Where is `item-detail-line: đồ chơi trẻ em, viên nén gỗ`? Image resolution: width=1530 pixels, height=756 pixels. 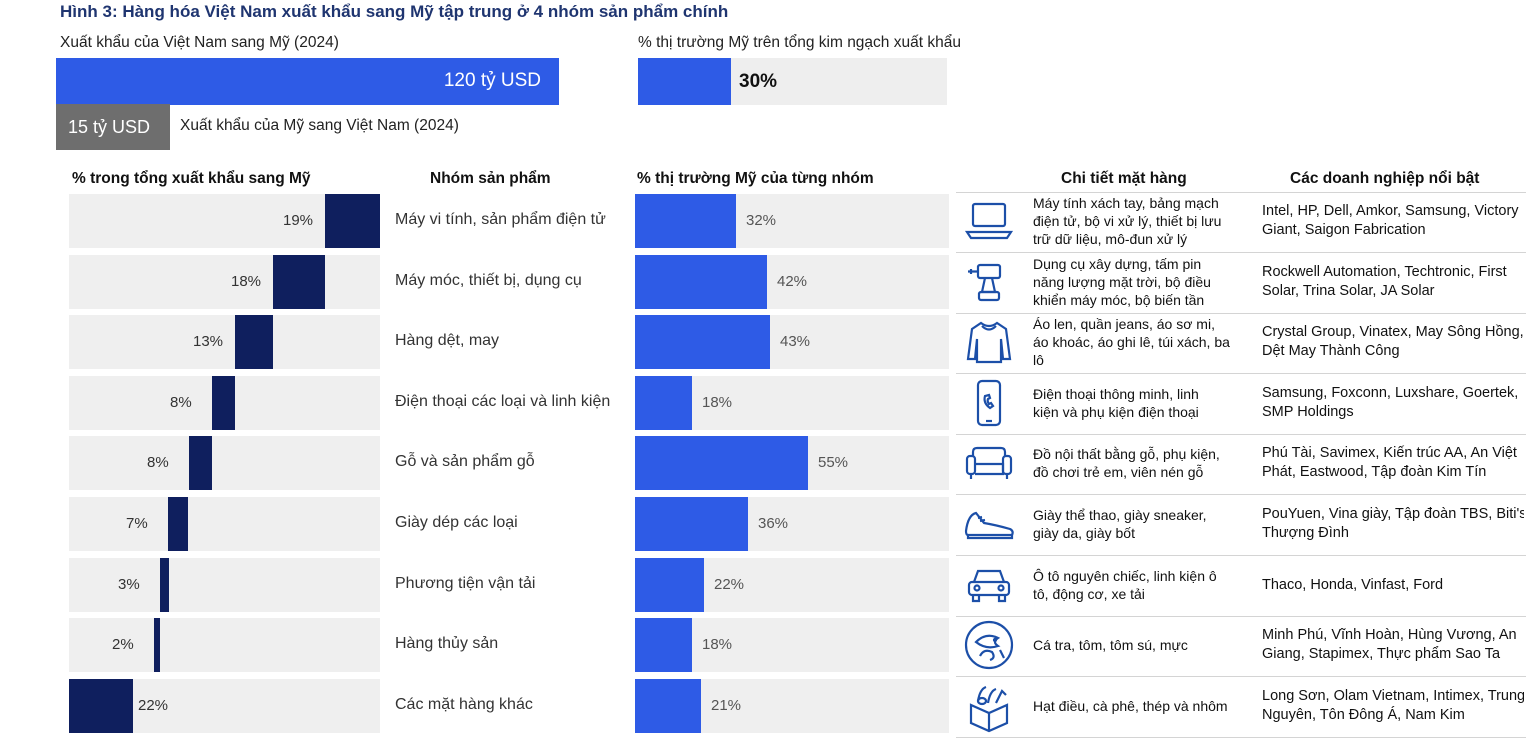 item-detail-line: đồ chơi trẻ em, viên nén gỗ is located at coordinates (1118, 472).